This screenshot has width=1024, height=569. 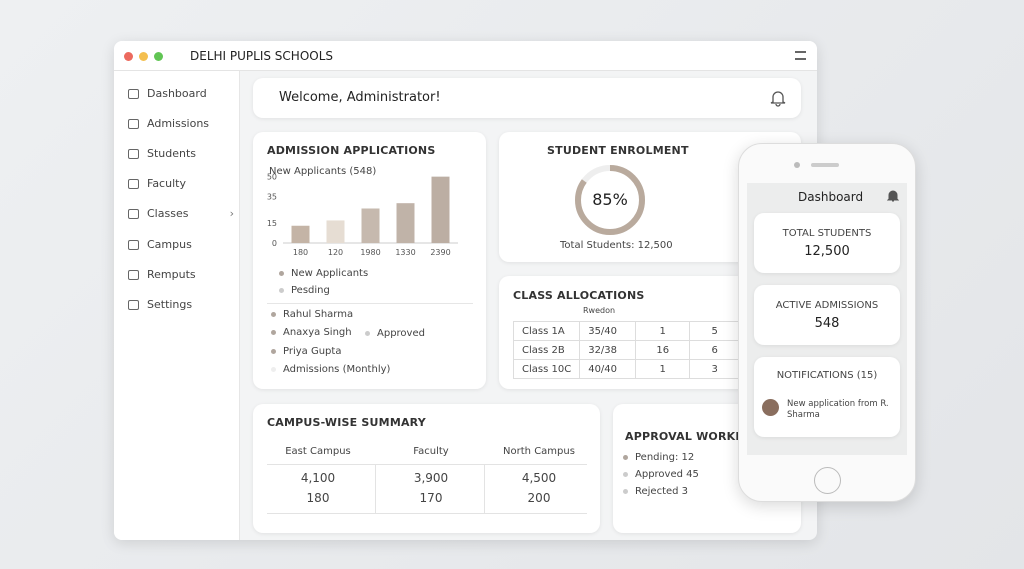 What do you see at coordinates (178, 123) in the screenshot?
I see `nav-label: Admissions` at bounding box center [178, 123].